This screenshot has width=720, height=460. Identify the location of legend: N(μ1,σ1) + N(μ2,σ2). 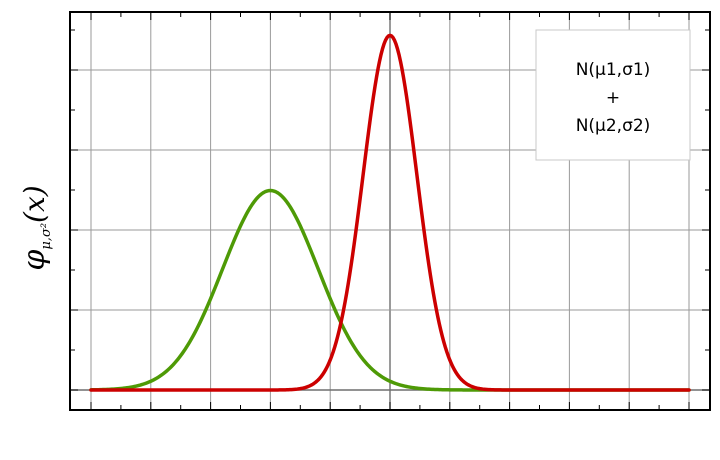
(613, 95).